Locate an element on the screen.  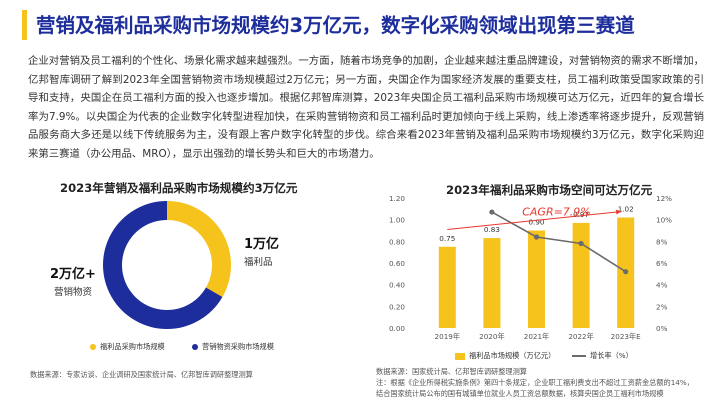
growth-line is located at coordinates (559, 242).